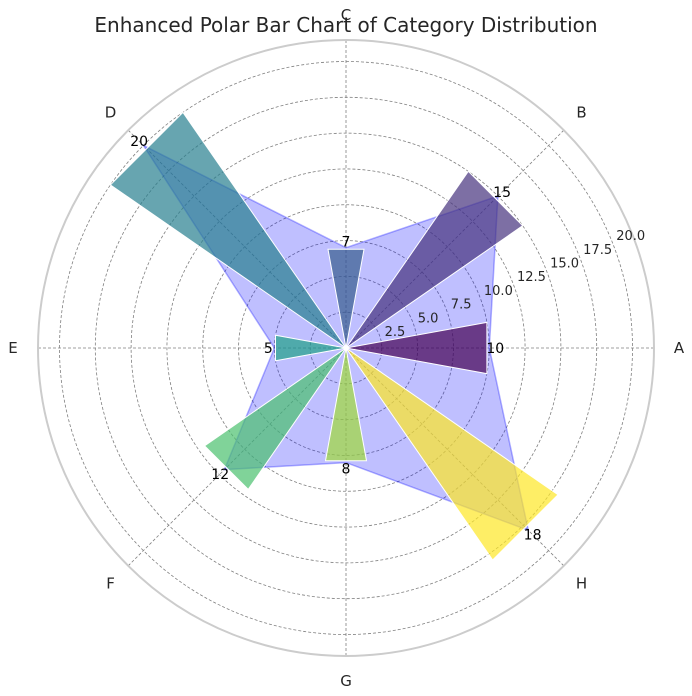 This screenshot has width=692, height=696. I want to click on category-label-F: F, so click(110, 583).